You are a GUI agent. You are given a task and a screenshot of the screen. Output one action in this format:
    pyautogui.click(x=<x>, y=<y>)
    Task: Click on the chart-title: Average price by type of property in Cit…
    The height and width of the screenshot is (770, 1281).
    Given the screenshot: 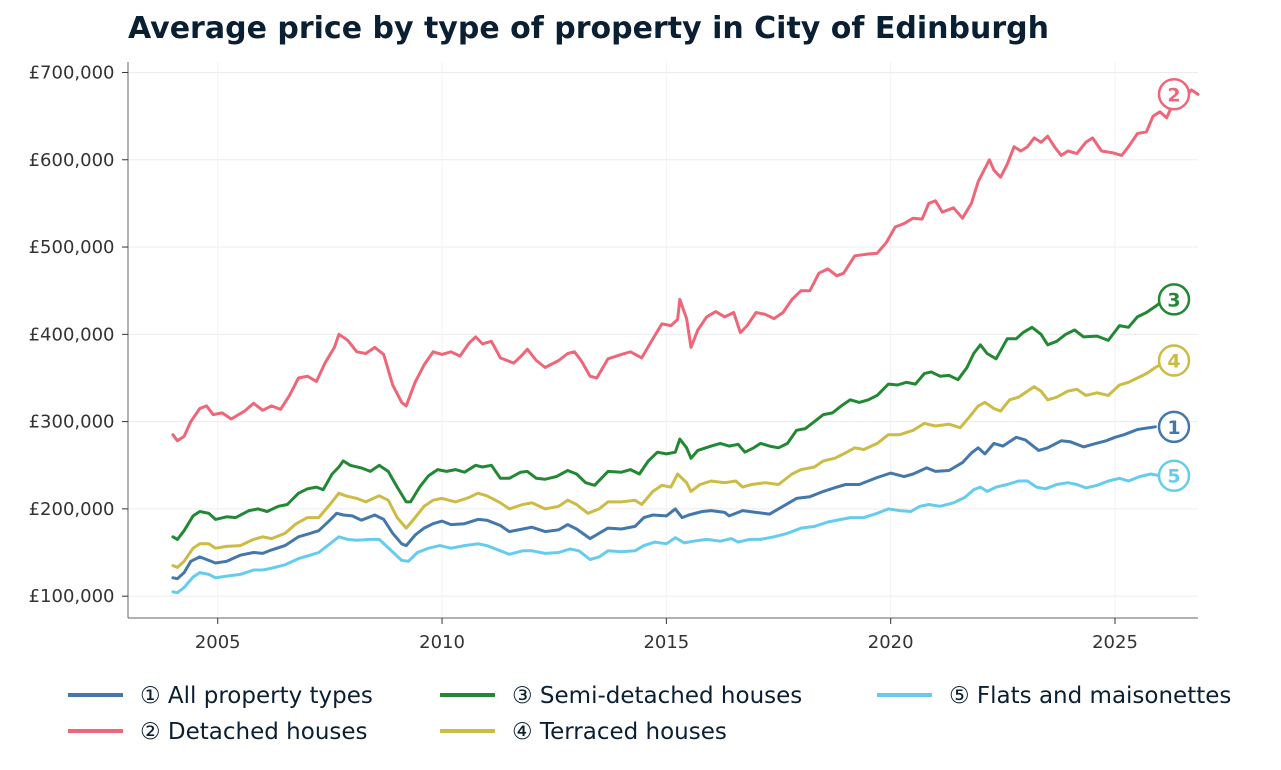 What is the action you would take?
    pyautogui.click(x=588, y=28)
    